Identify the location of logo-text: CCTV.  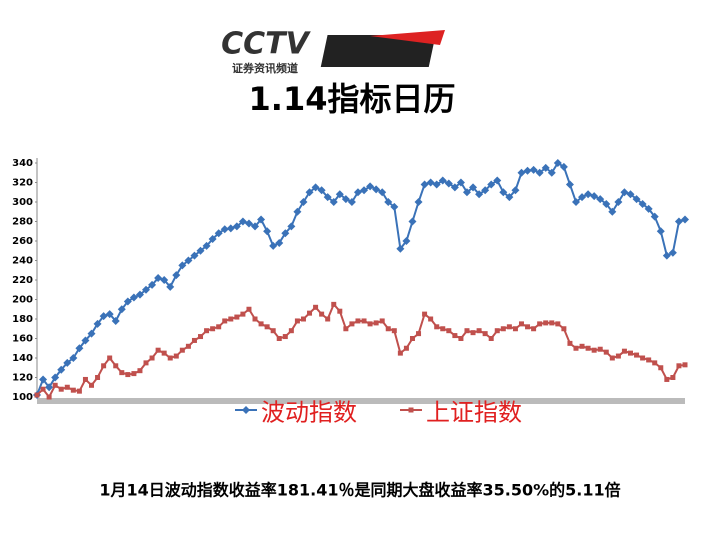
(266, 44).